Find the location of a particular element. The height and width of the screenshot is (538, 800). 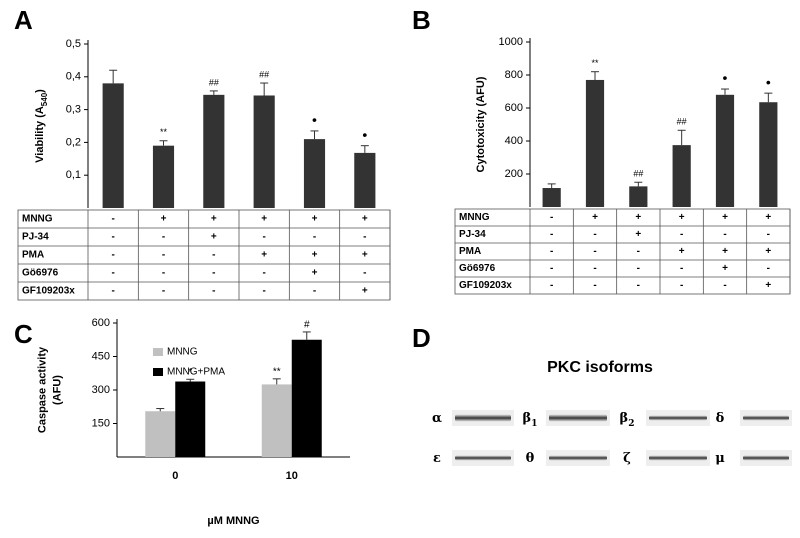

y-axis-label-part: Viability (A is located at coordinates (40, 134).